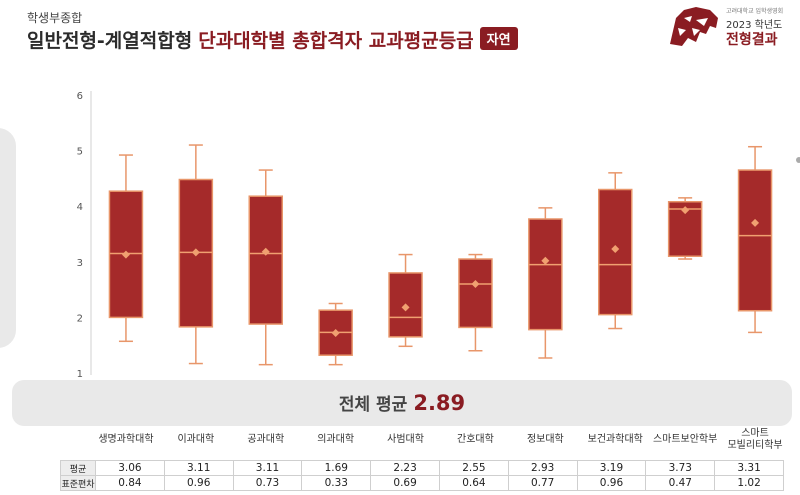  Describe the element at coordinates (473, 483) in the screenshot. I see `table-cell: 0.64` at that location.